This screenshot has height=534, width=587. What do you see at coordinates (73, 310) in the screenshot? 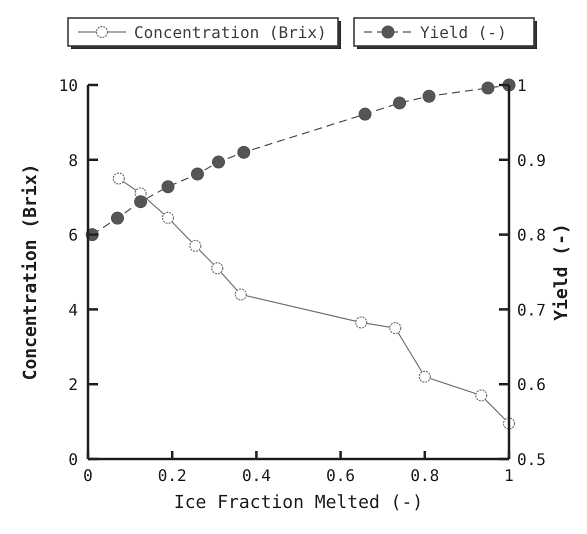
I see `y-tick-label: 4` at bounding box center [73, 310].